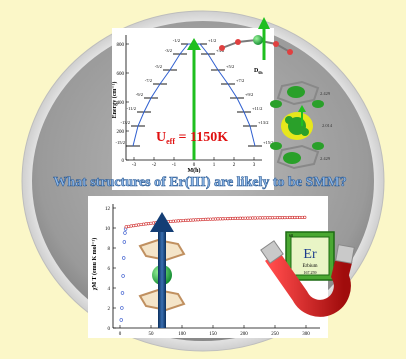 This screenshot has height=359, width=406. Describe the element at coordinates (109, 309) in the screenshot. I see `chit-y-tick-label: 2` at that location.